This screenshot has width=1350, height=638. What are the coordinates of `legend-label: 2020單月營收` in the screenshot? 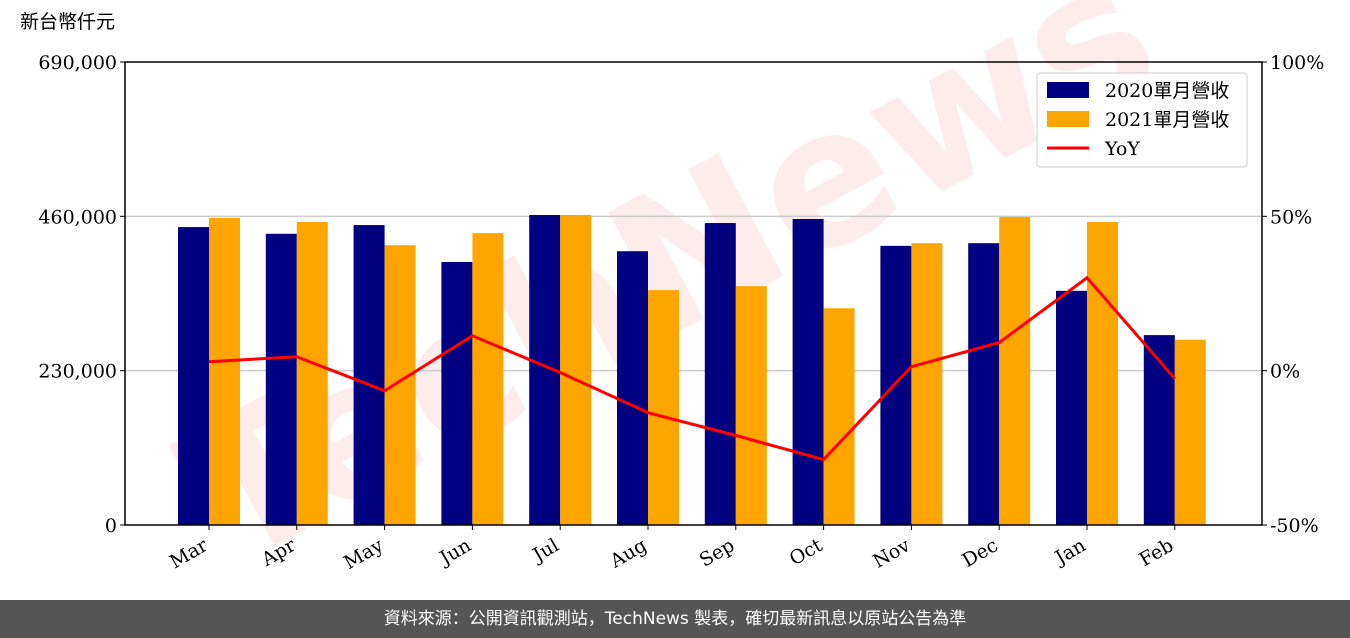 It's located at (1167, 91).